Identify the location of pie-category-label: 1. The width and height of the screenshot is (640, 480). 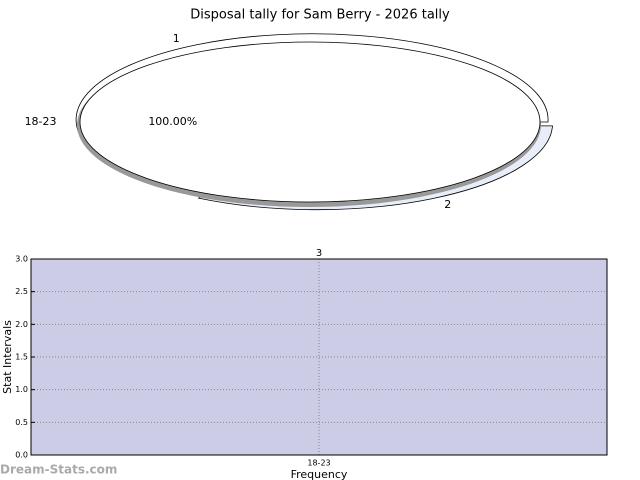
(176, 38).